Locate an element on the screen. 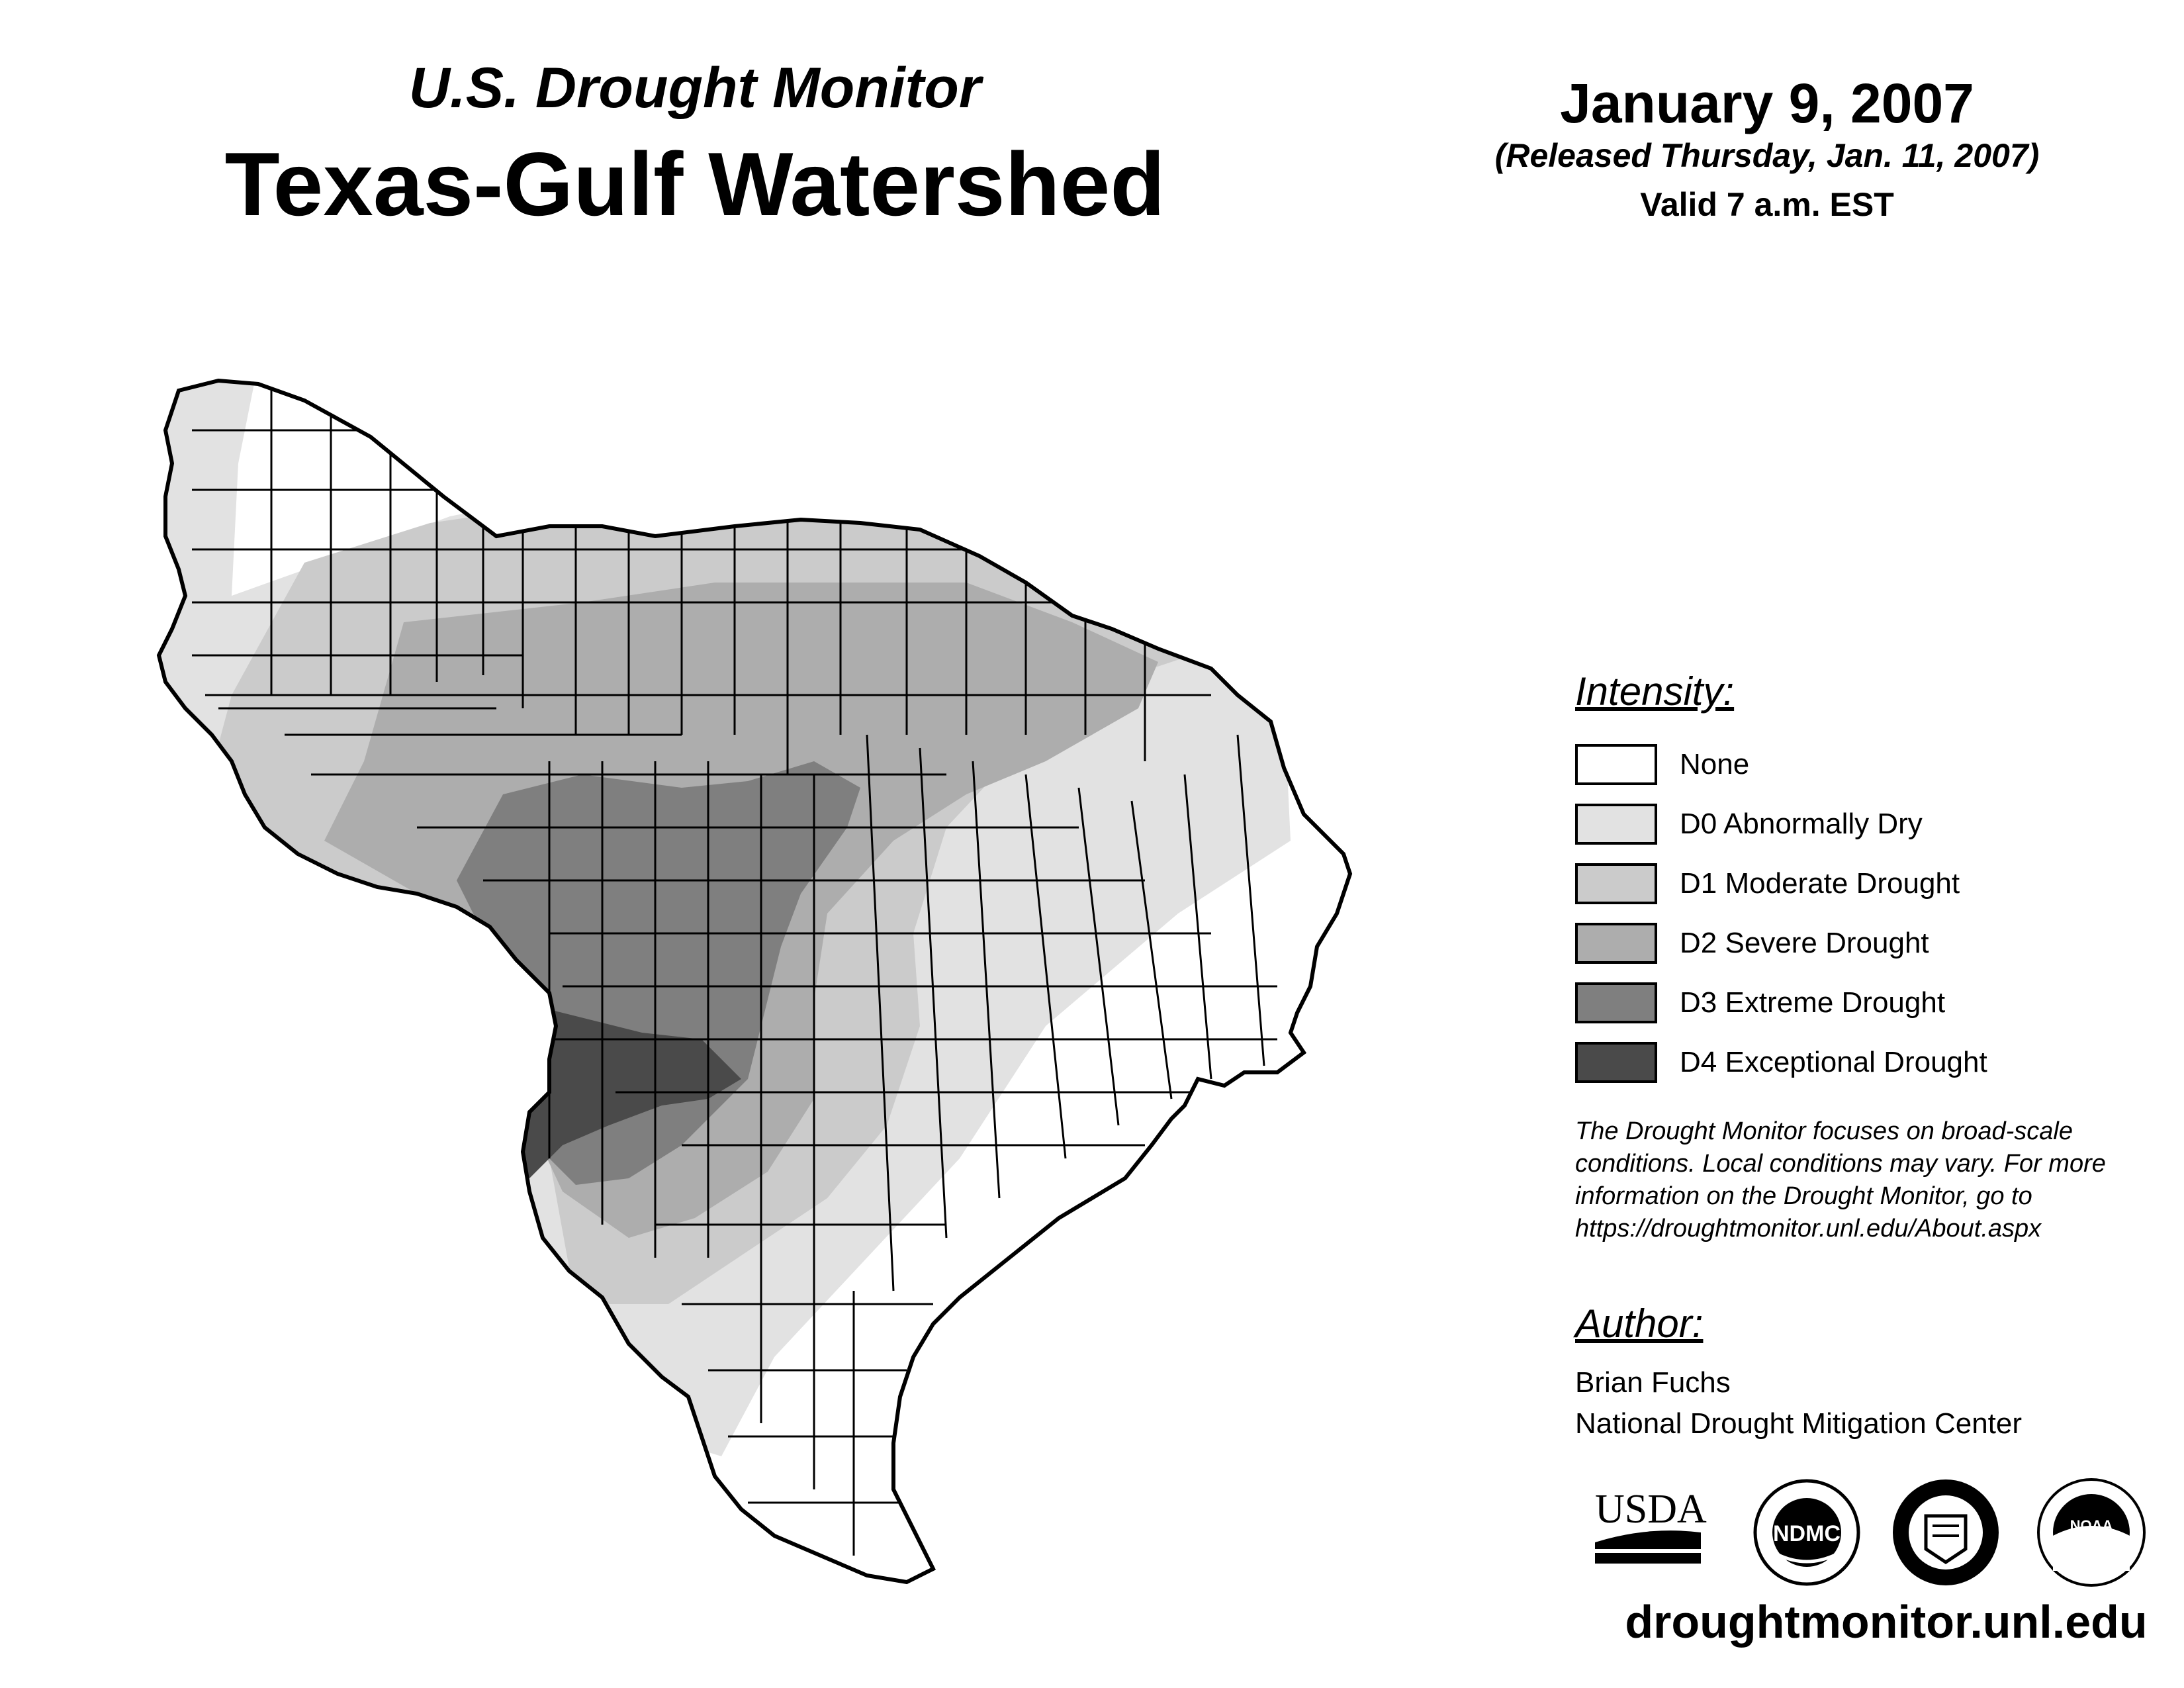 The image size is (2184, 1688). legend-label: None is located at coordinates (1715, 764).